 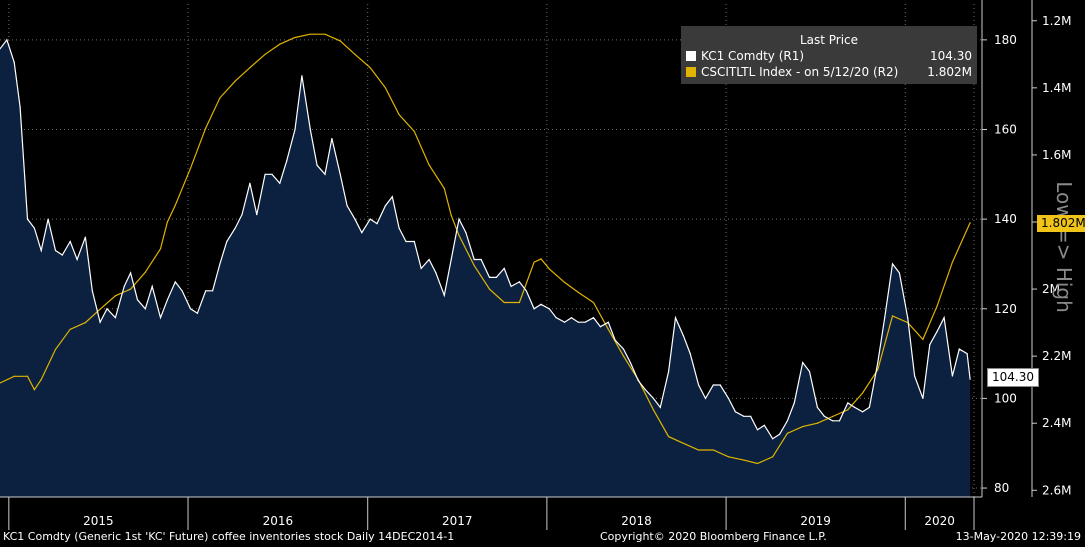 What do you see at coordinates (800, 71) in the screenshot?
I see `legend-series2-name: CSCITLTL Index - on 5/12/20 (R2)` at bounding box center [800, 71].